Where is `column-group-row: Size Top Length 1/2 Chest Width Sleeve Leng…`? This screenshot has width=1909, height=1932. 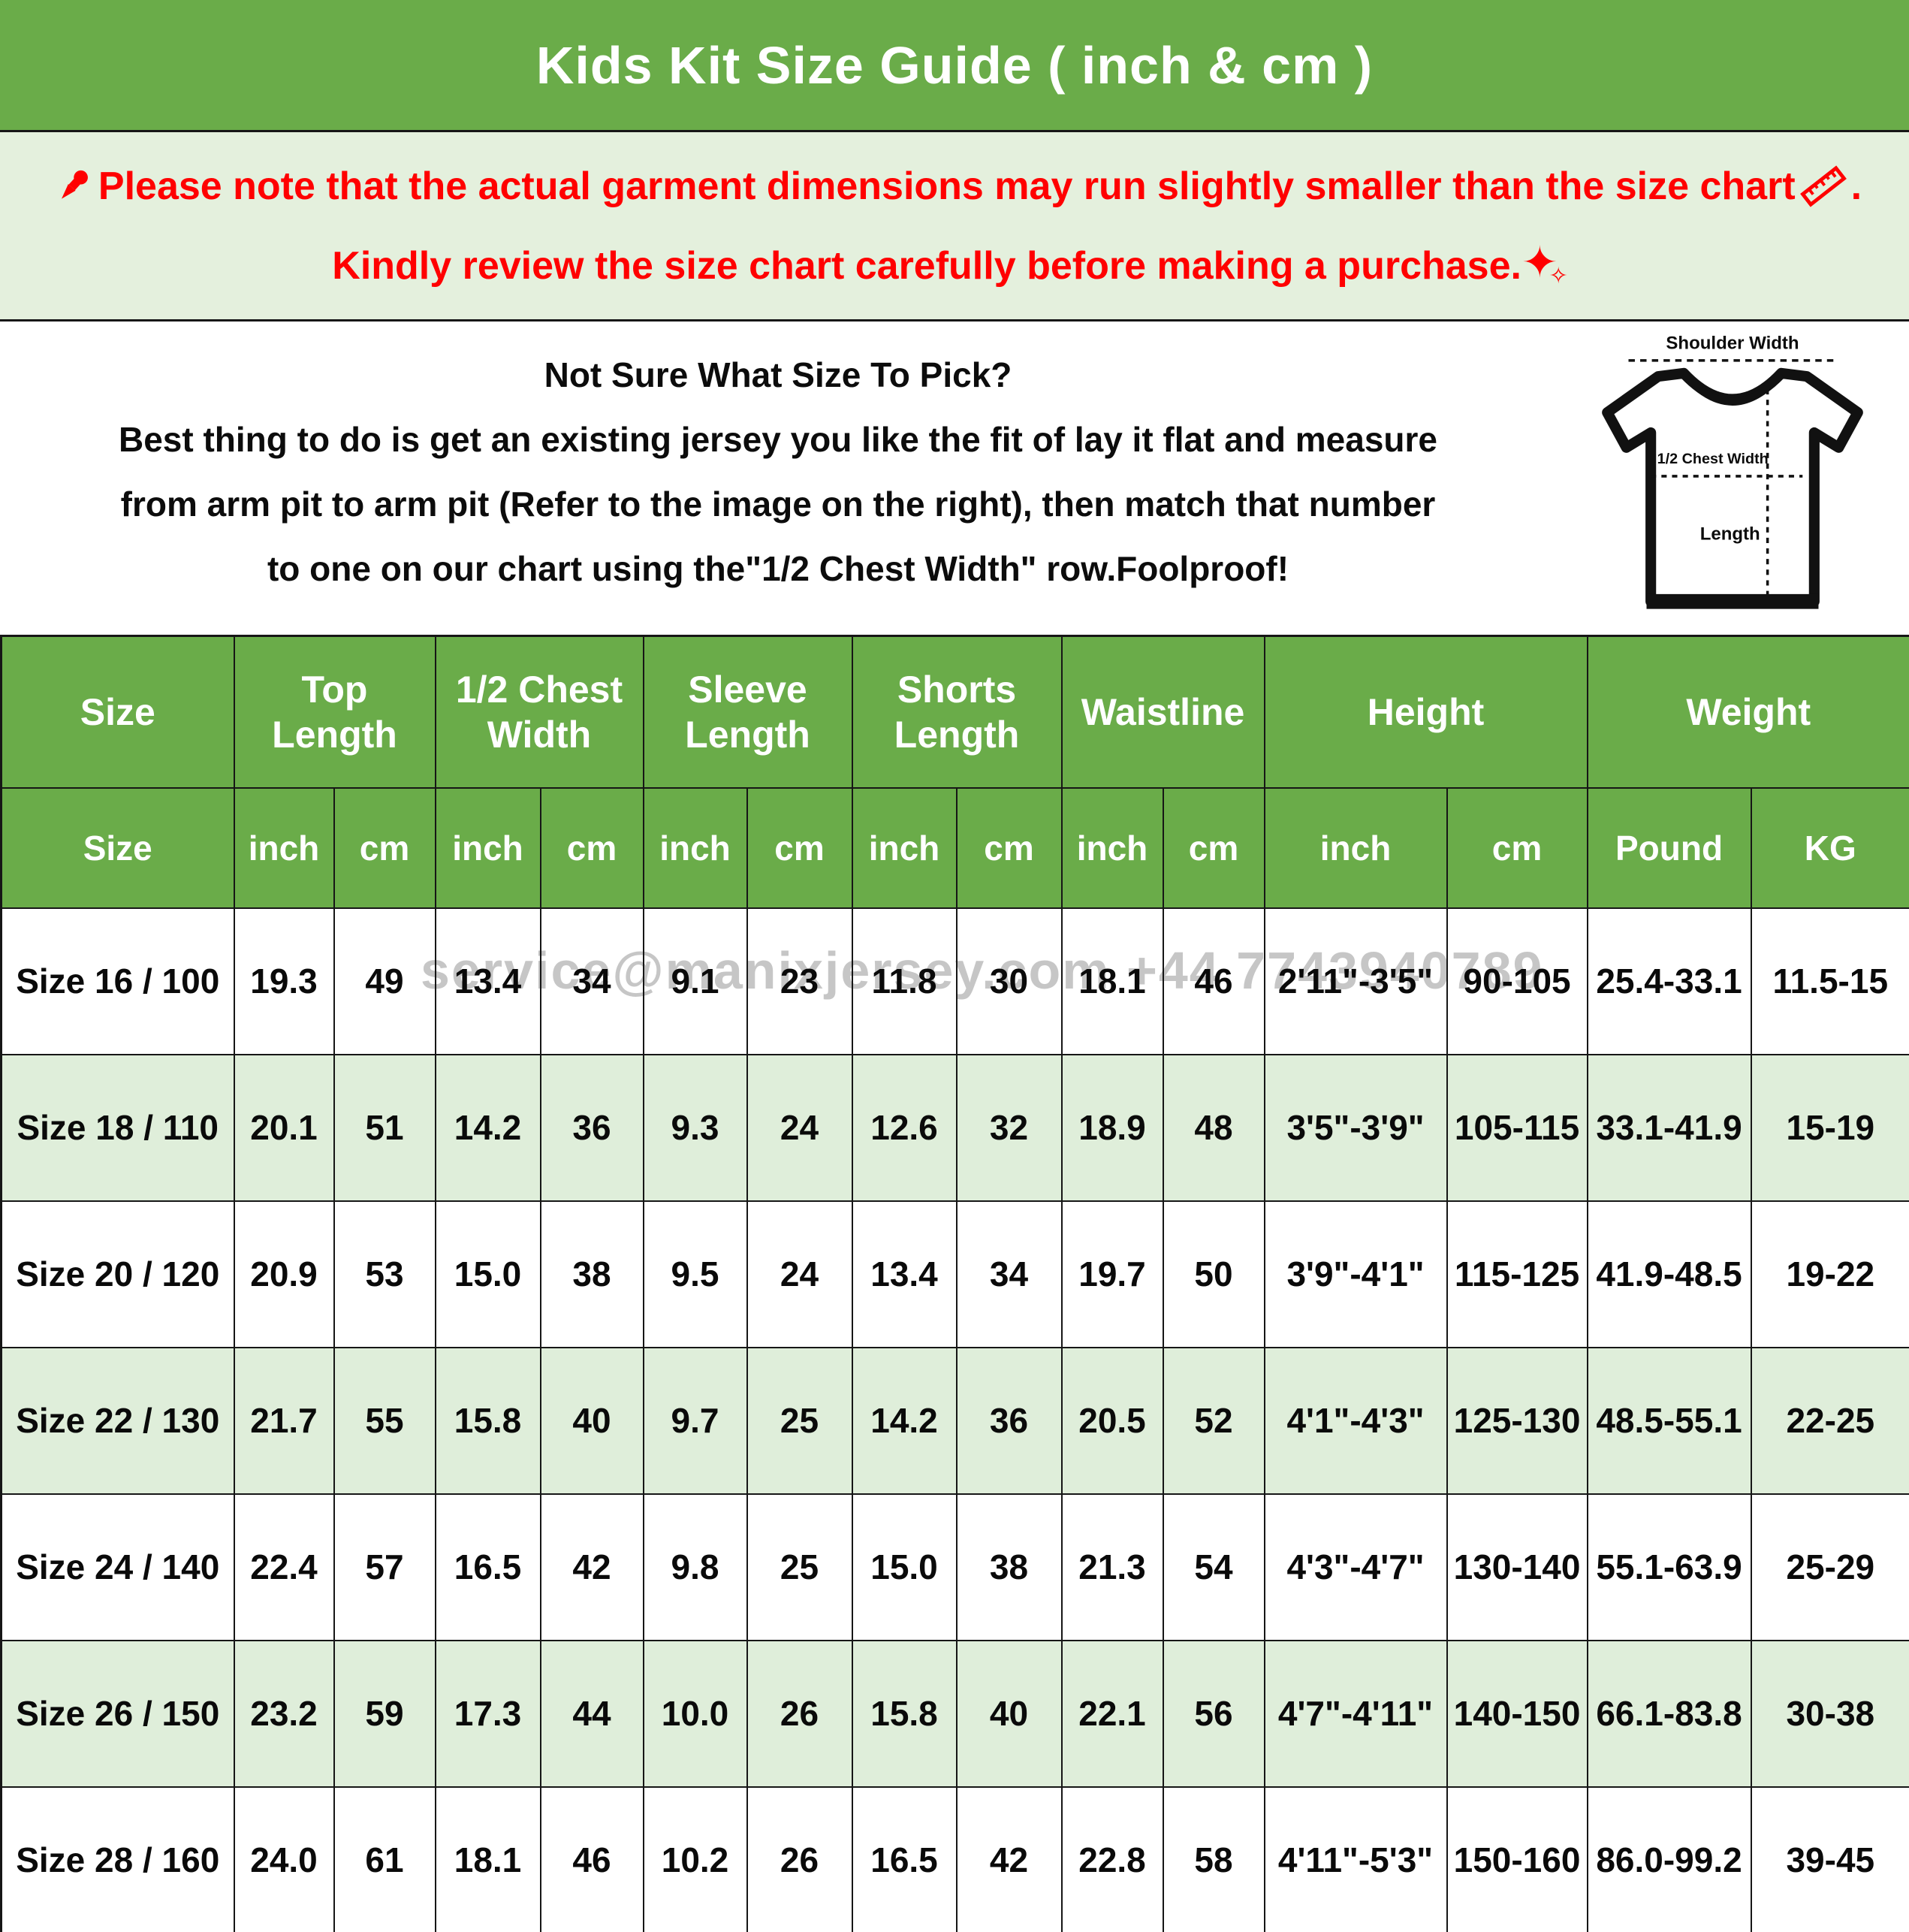 column-group-row: Size Top Length 1/2 Chest Width Sleeve Leng… is located at coordinates (954, 712).